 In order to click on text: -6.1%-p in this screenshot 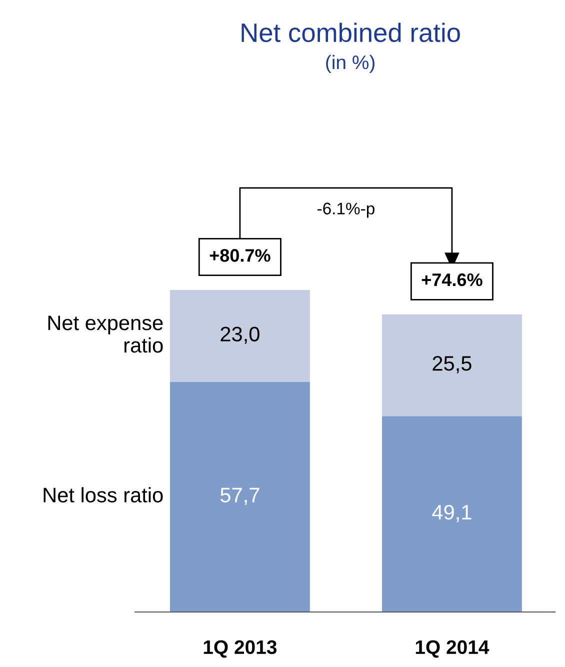, I will do `click(346, 210)`.